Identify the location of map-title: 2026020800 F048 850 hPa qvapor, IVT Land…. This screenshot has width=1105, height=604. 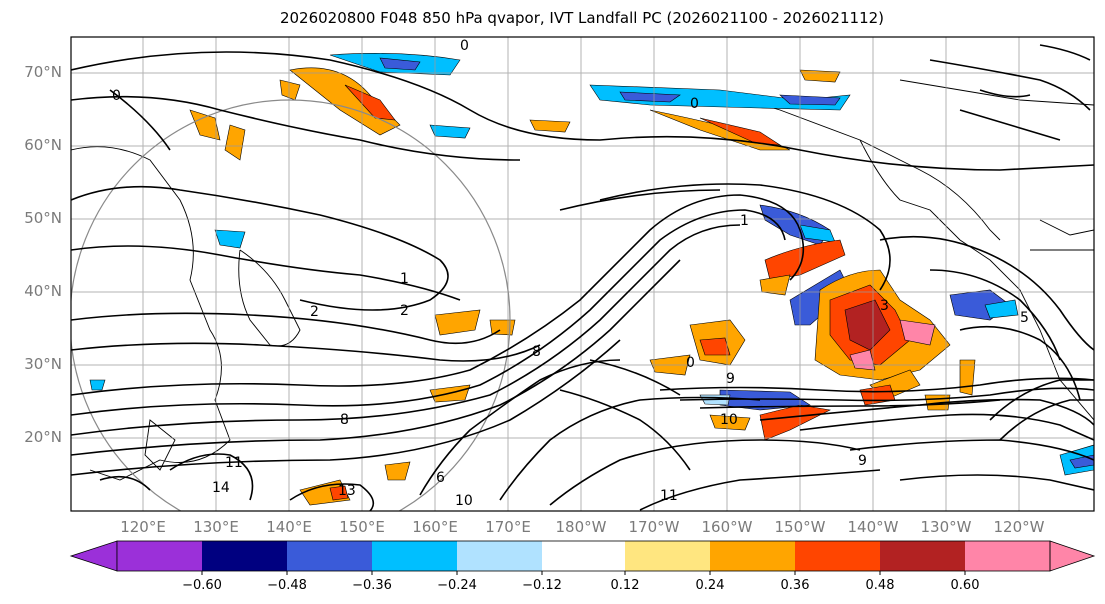
(582, 18).